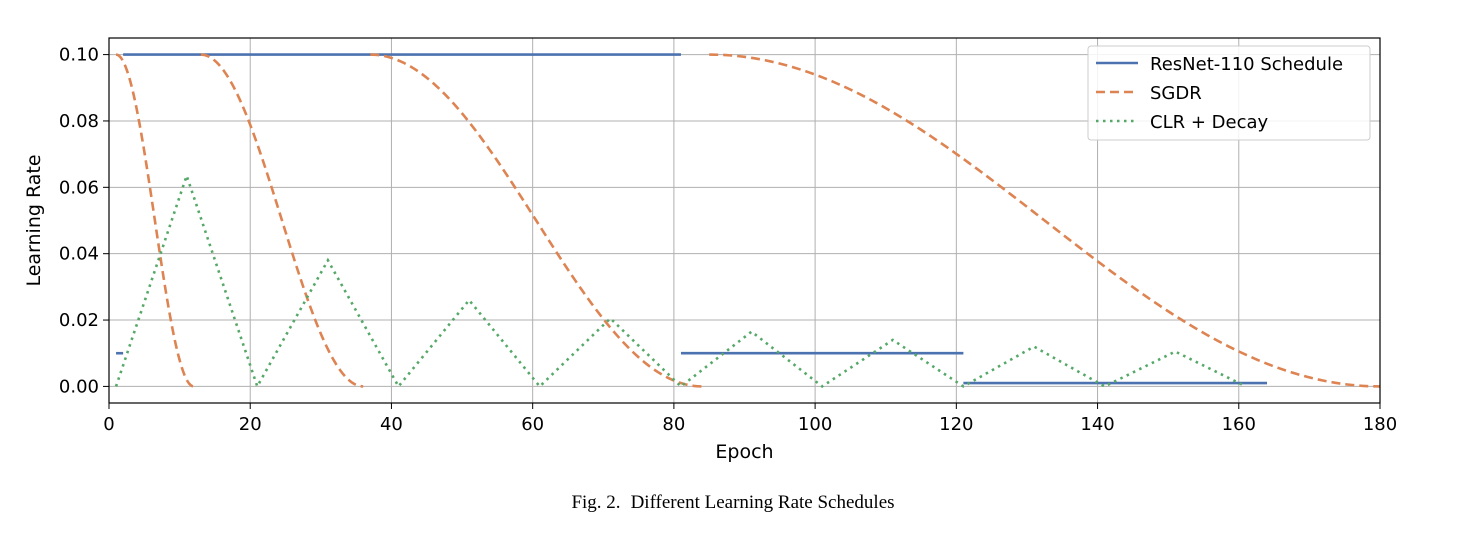  What do you see at coordinates (84, 221) in the screenshot?
I see `y-axis: 0.00 0.02 0.04 0.06 0.08 0.10` at bounding box center [84, 221].